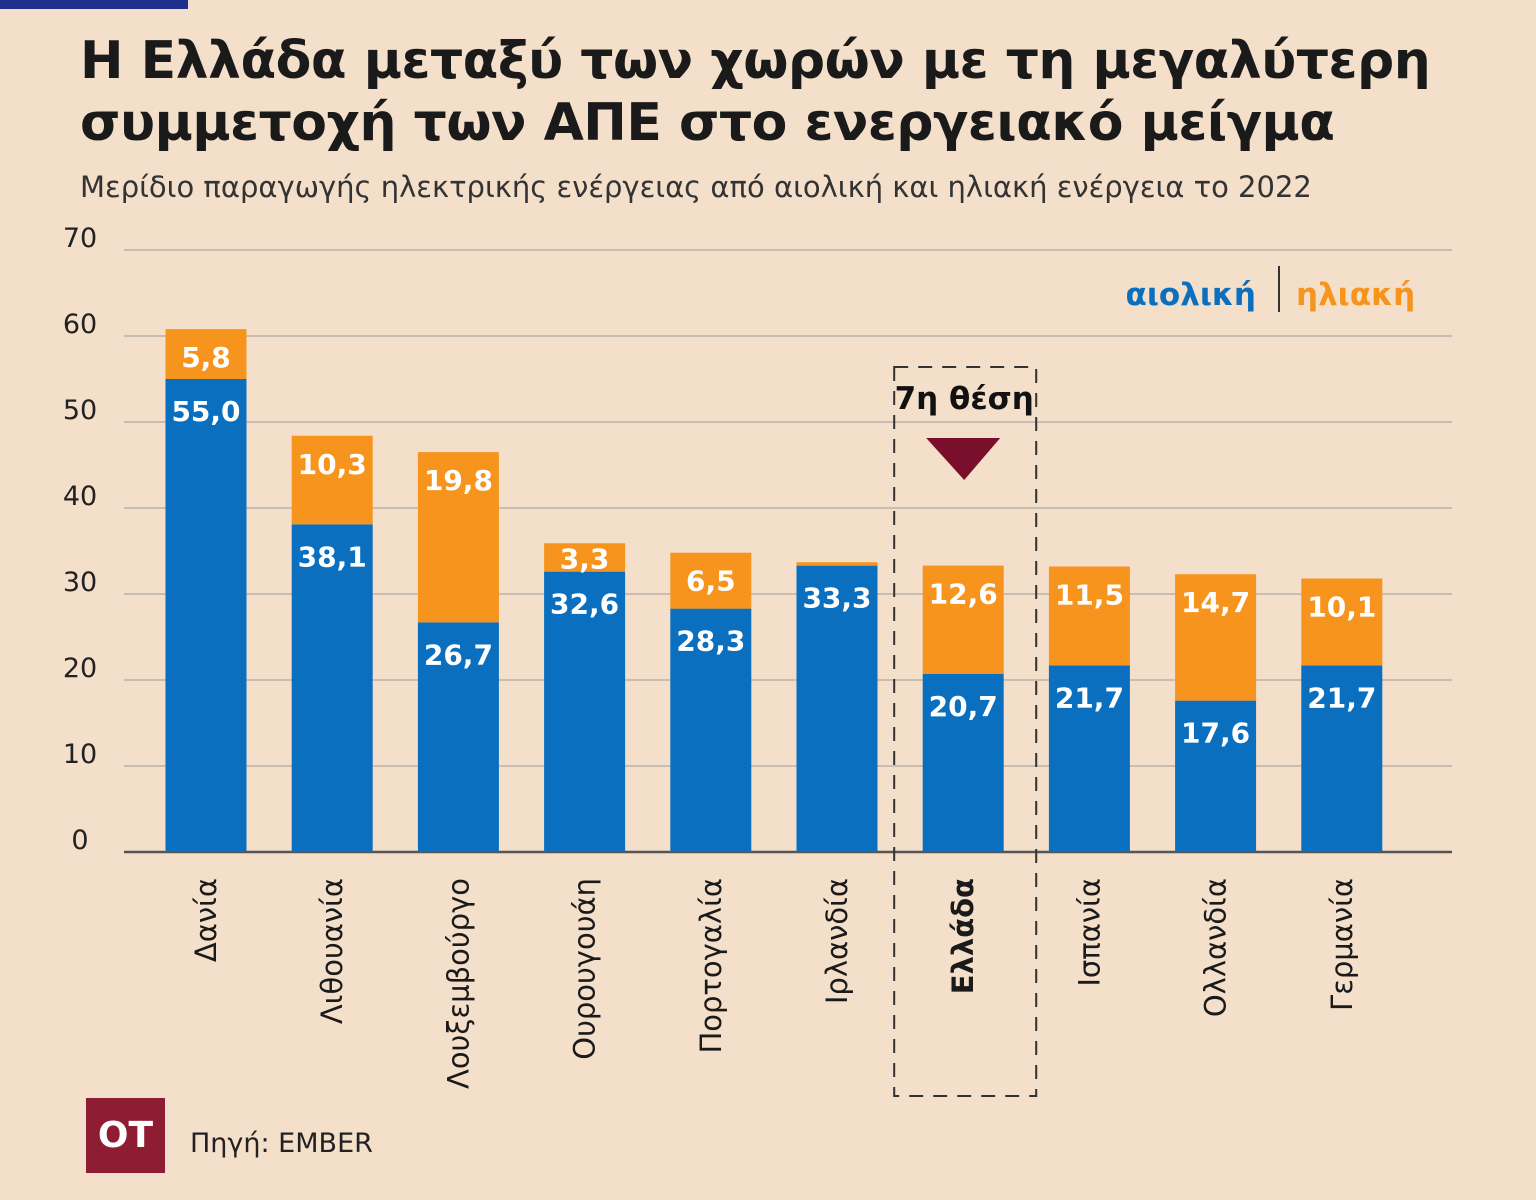 The image size is (1536, 1200). Describe the element at coordinates (80, 410) in the screenshot. I see `y-tick-label: 50` at that location.